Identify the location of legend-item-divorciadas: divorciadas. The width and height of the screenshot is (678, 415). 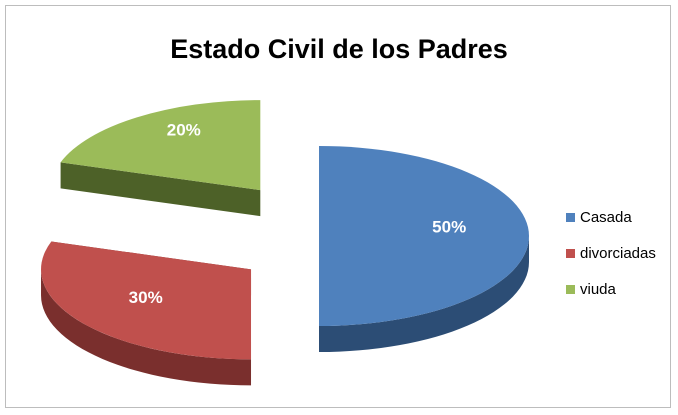
(611, 253).